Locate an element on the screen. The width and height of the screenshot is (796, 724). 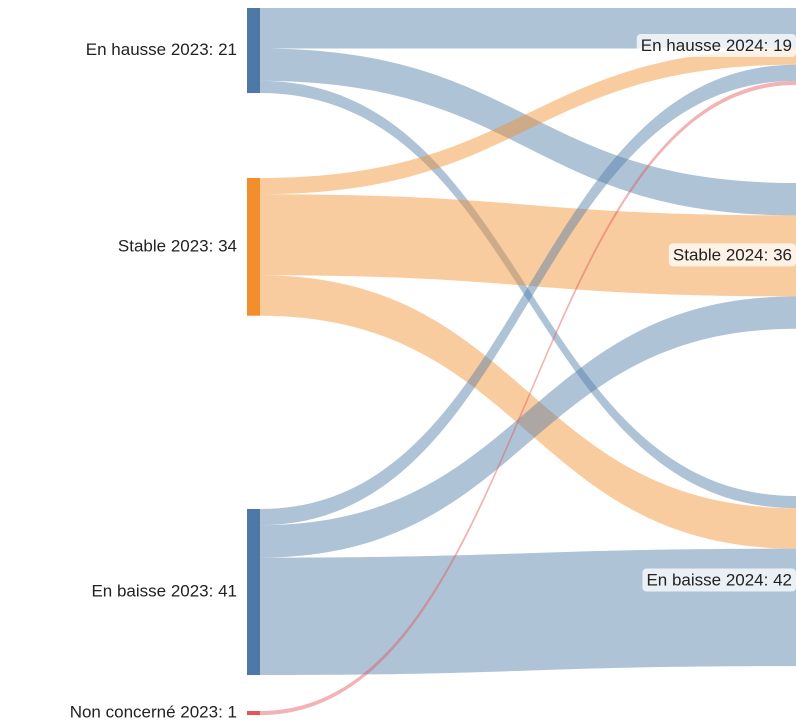
node-label-group: En hausse 2024: 19 is located at coordinates (716, 45).